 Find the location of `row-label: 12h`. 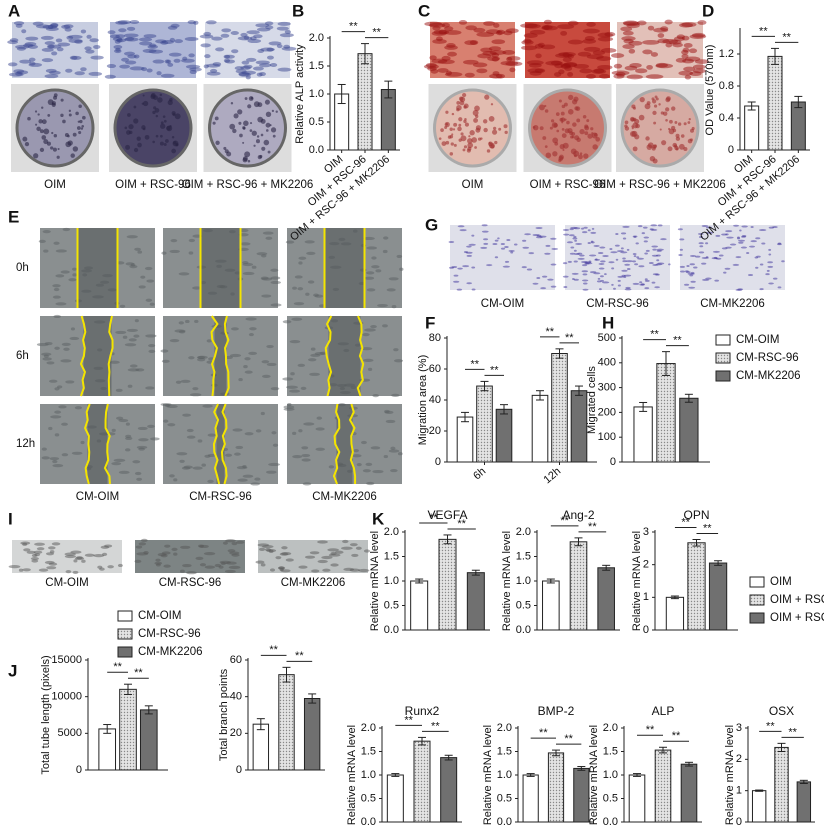

row-label: 12h is located at coordinates (25, 444).